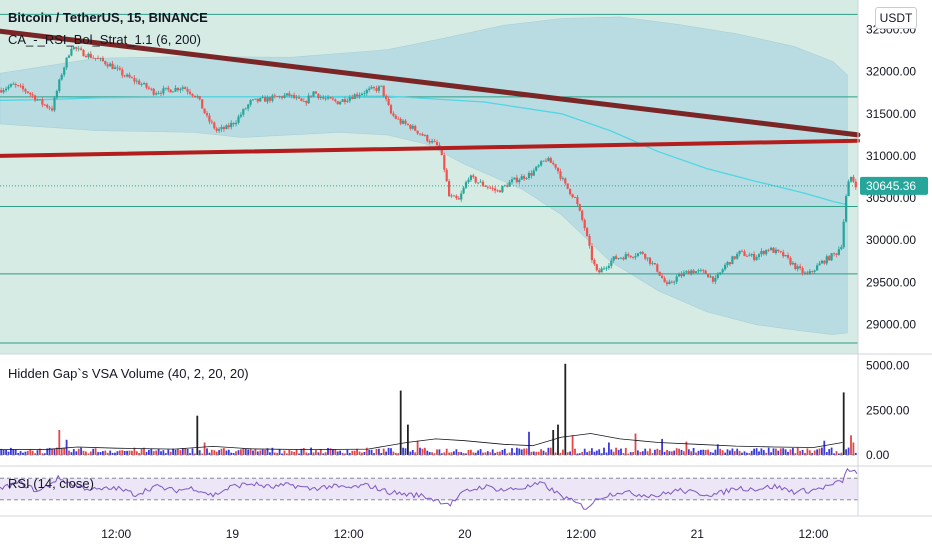  Describe the element at coordinates (430, 148) in the screenshot. I see `support-trend-line` at that location.